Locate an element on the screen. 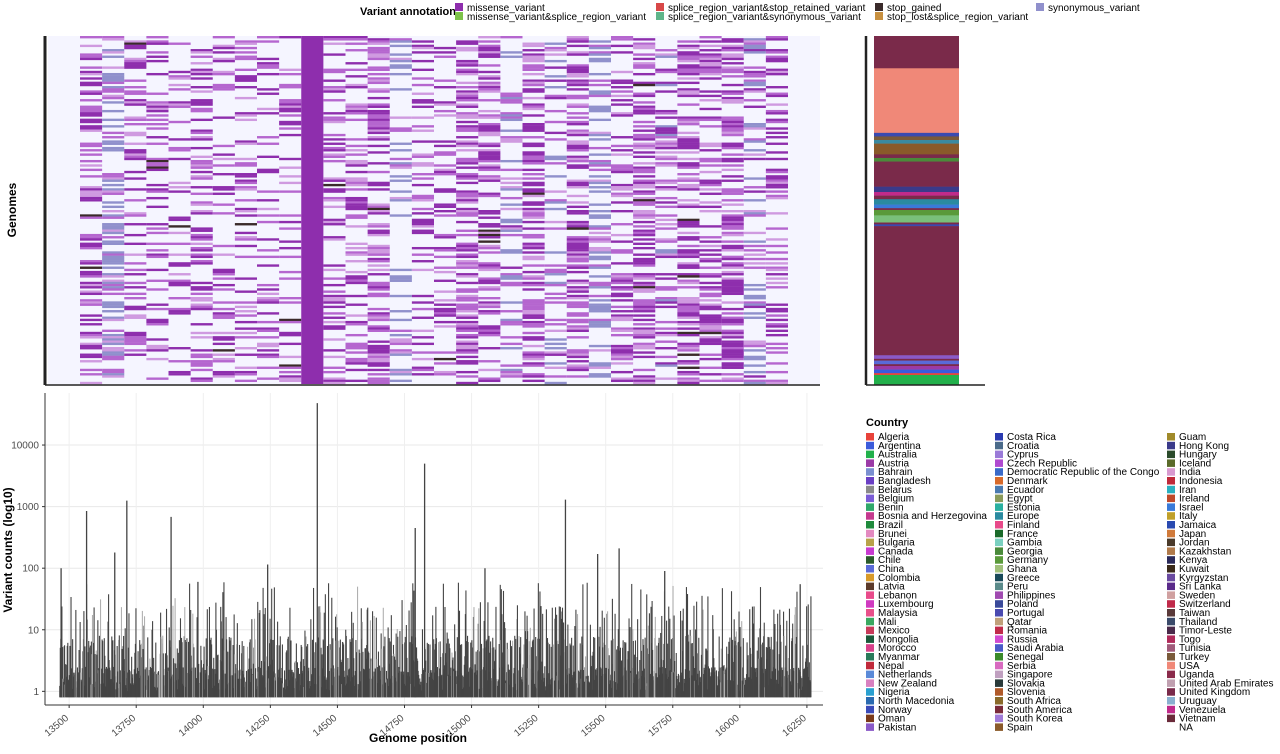  country-legend-swatch-mongolia is located at coordinates (870, 639).